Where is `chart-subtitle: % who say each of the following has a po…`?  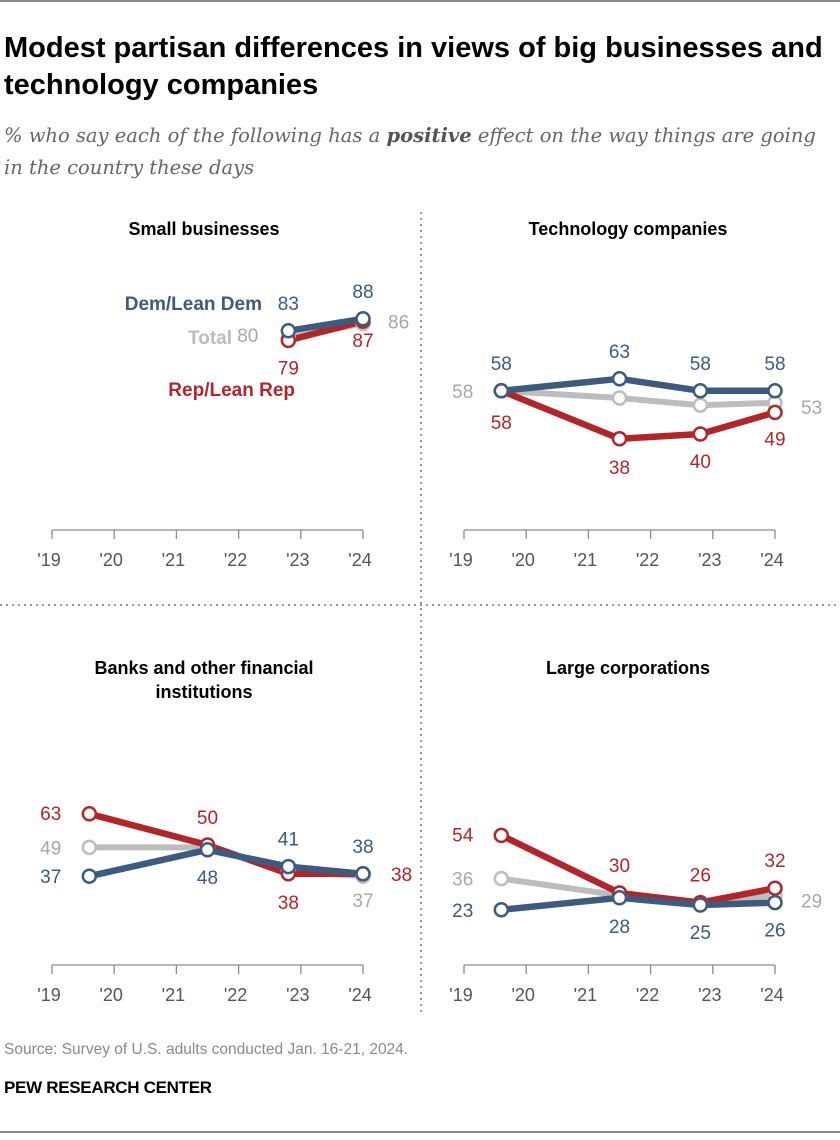
chart-subtitle: % who say each of the following has a po… is located at coordinates (419, 152).